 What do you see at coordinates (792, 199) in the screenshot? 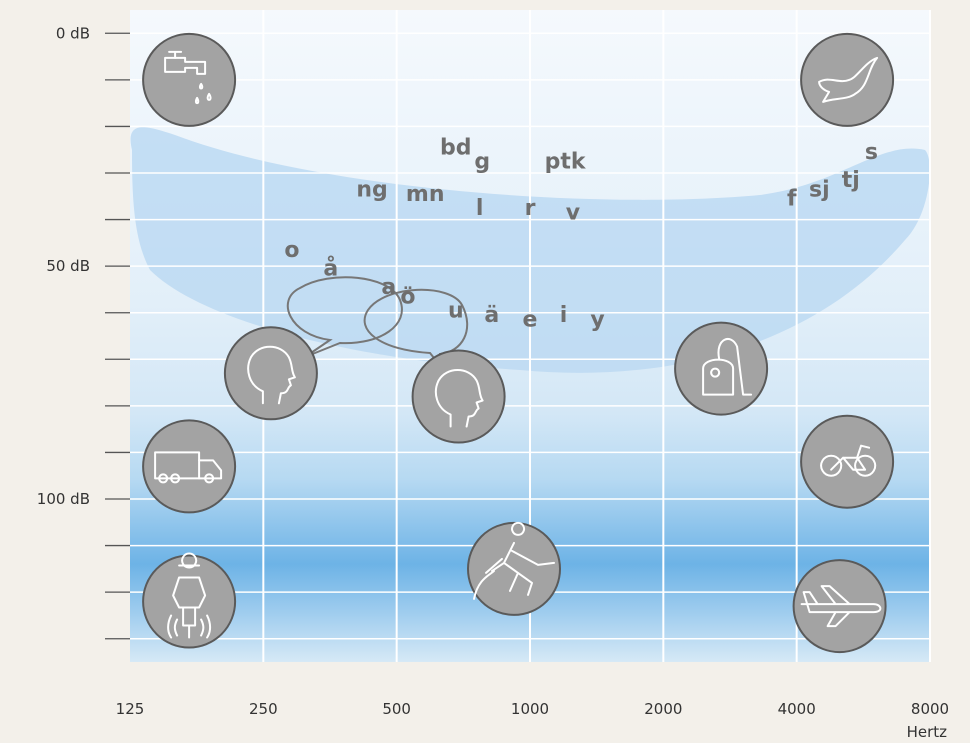
I see `phoneme-label: f` at bounding box center [792, 199].